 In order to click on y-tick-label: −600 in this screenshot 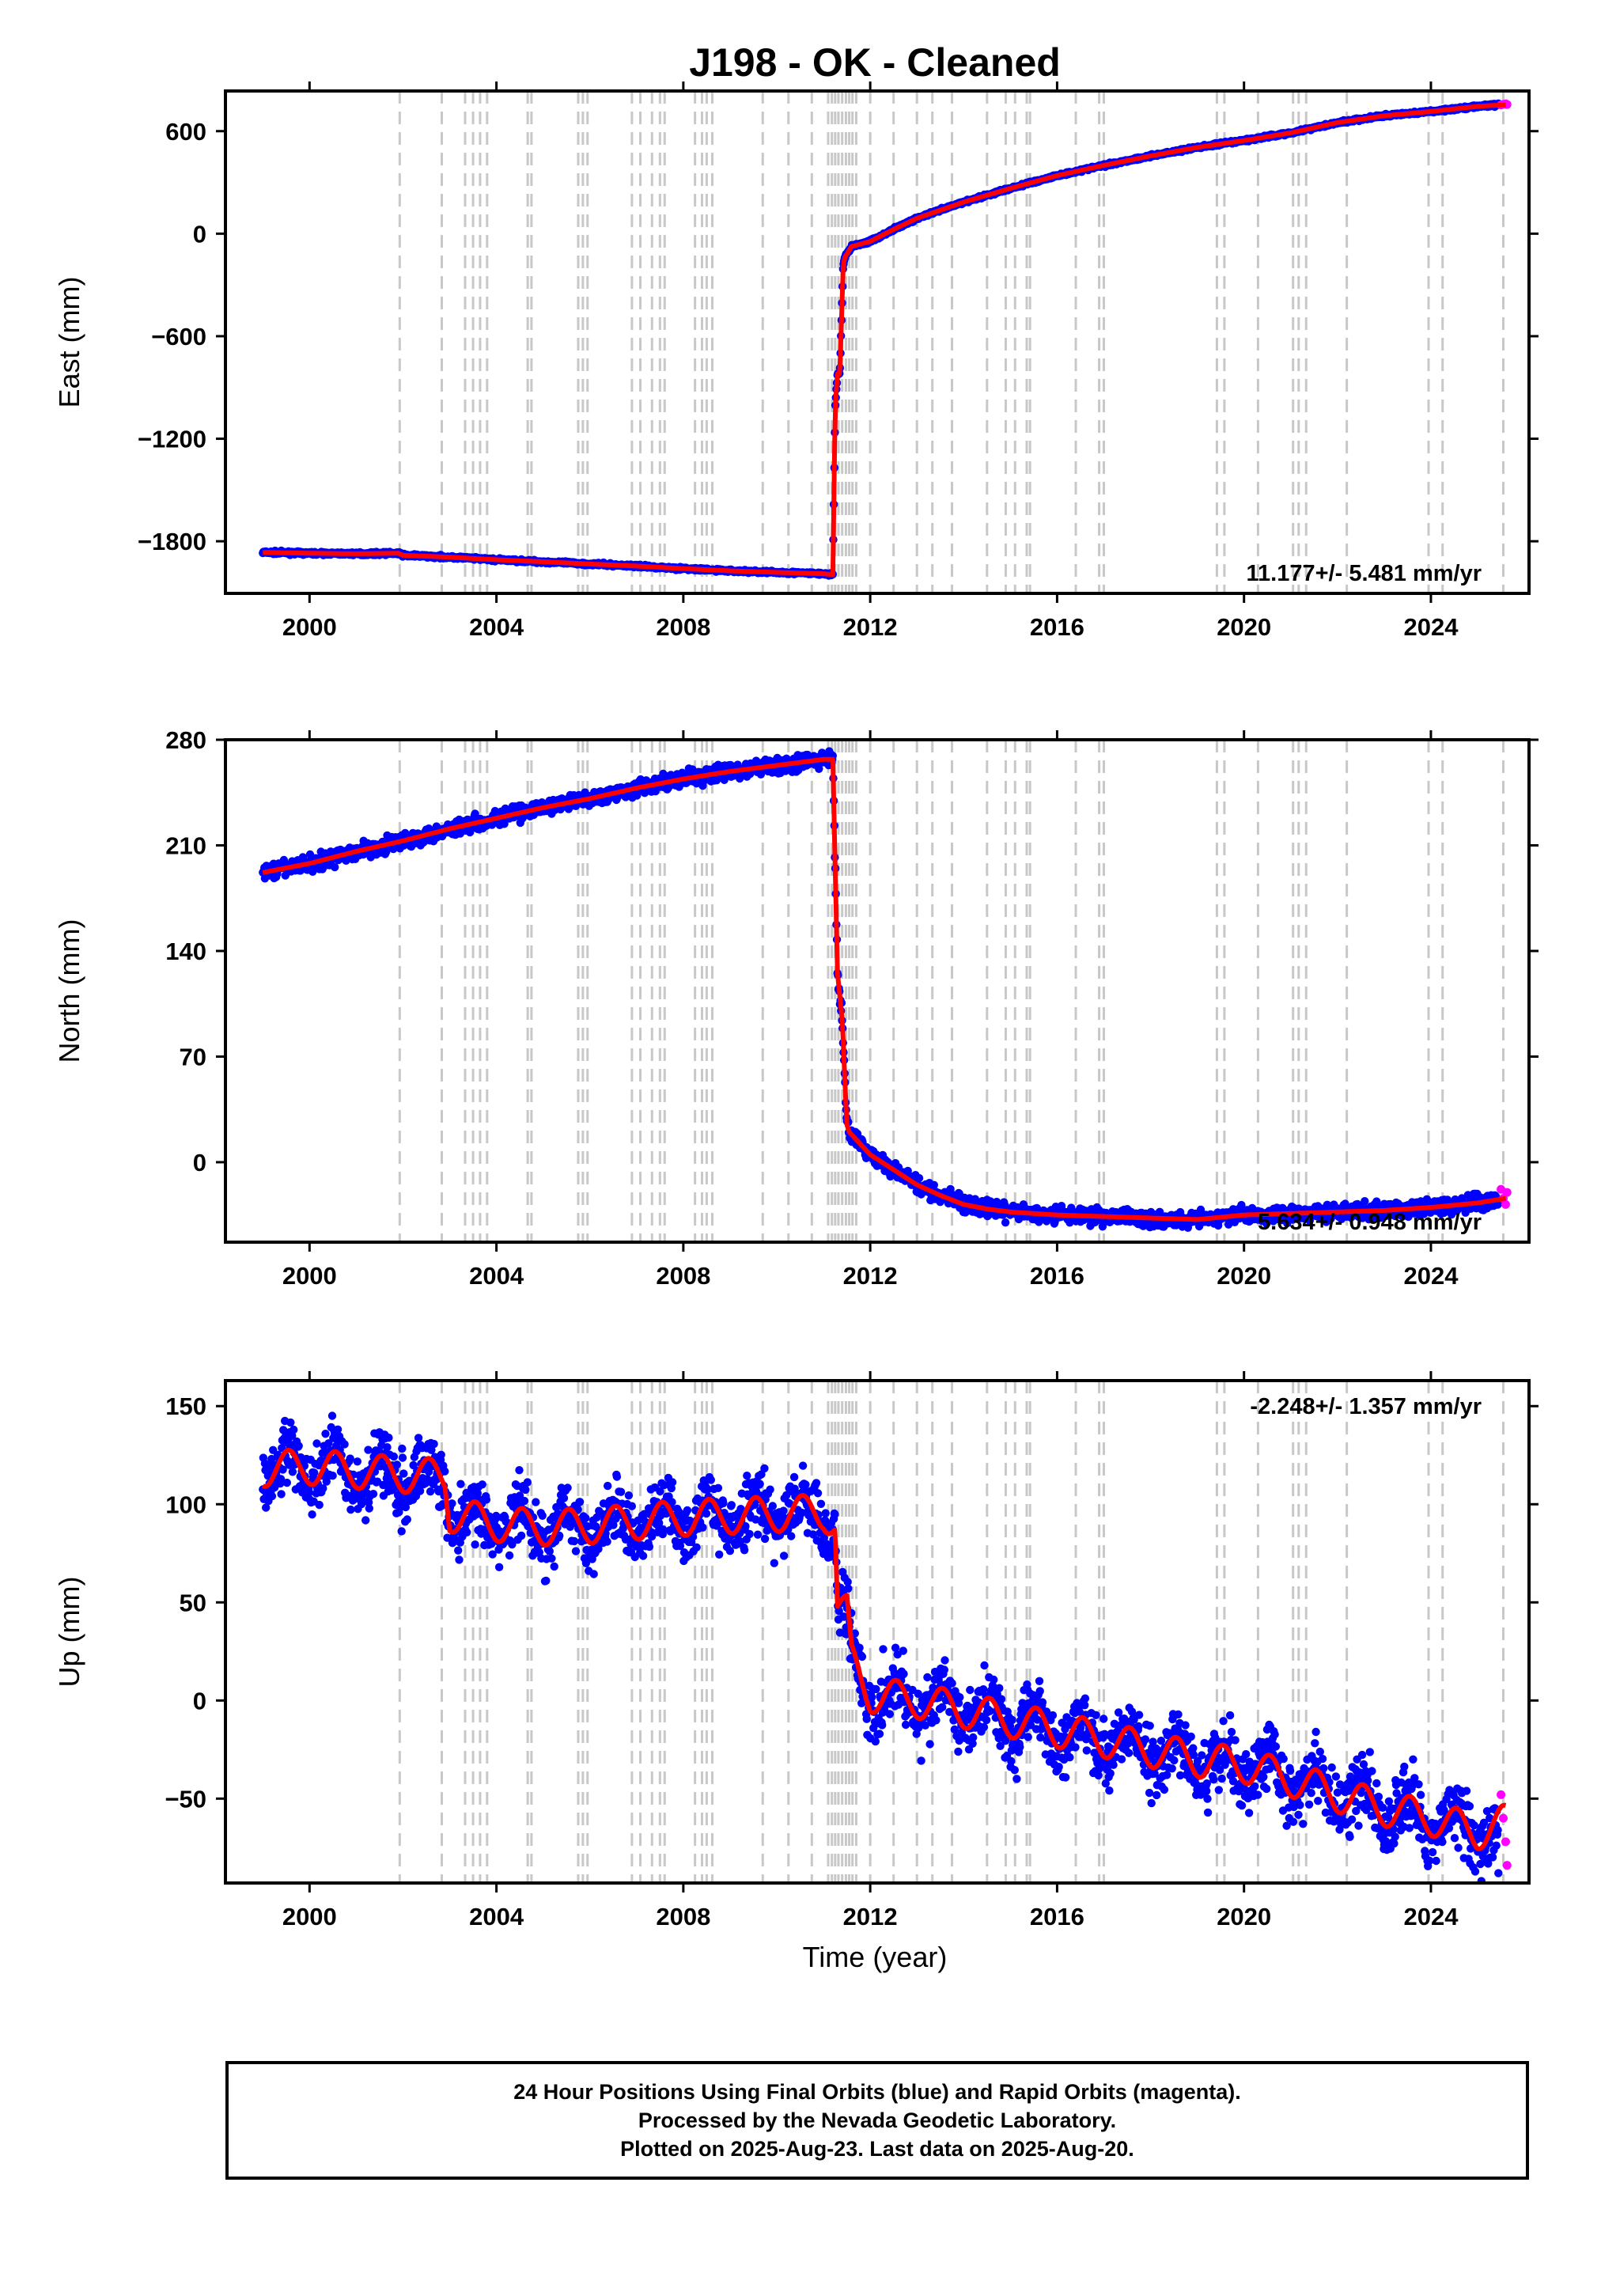, I will do `click(178, 336)`.